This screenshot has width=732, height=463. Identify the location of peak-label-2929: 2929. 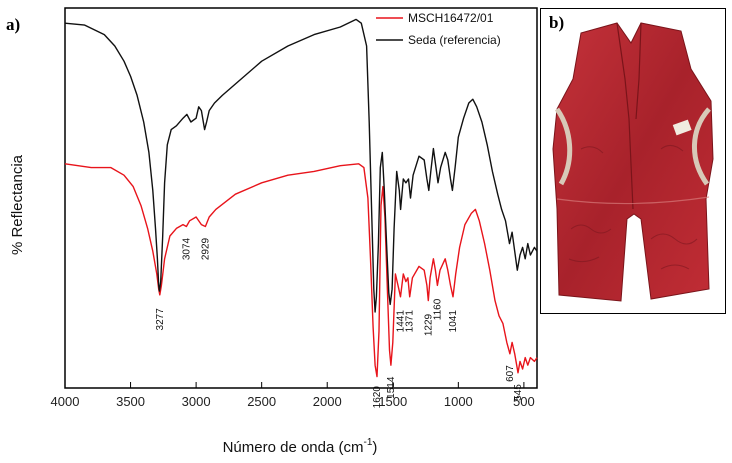
(205, 248).